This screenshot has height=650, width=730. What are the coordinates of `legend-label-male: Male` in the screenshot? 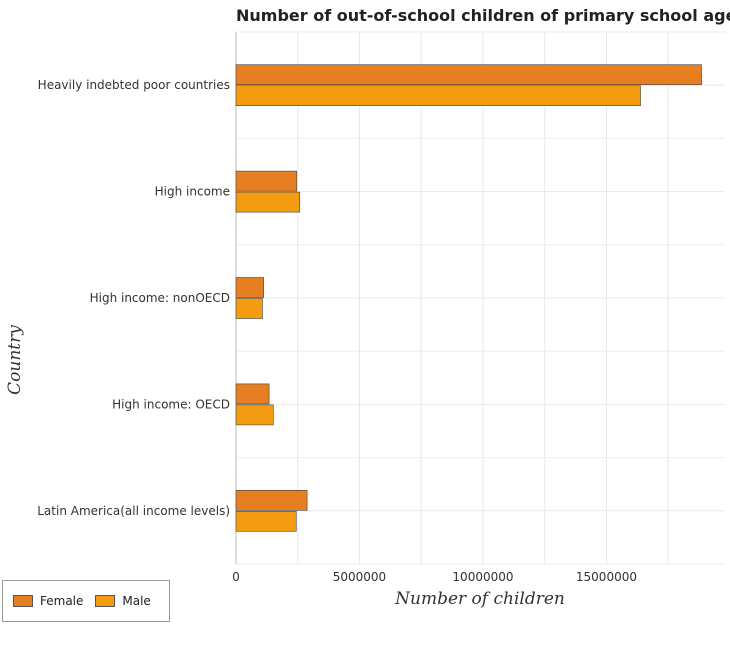 It's located at (136, 601).